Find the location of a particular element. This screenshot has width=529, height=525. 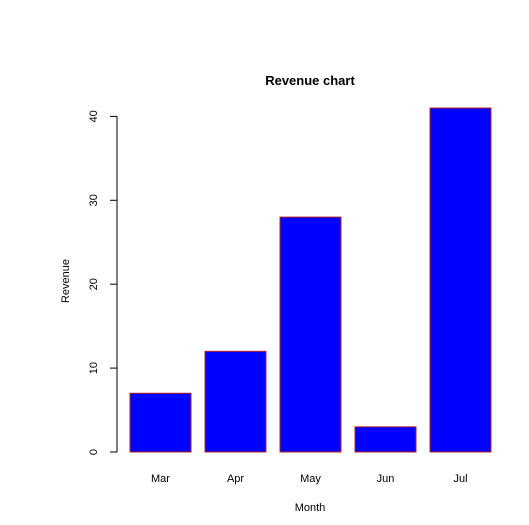

y-axis-label: Revenue is located at coordinates (66, 281).